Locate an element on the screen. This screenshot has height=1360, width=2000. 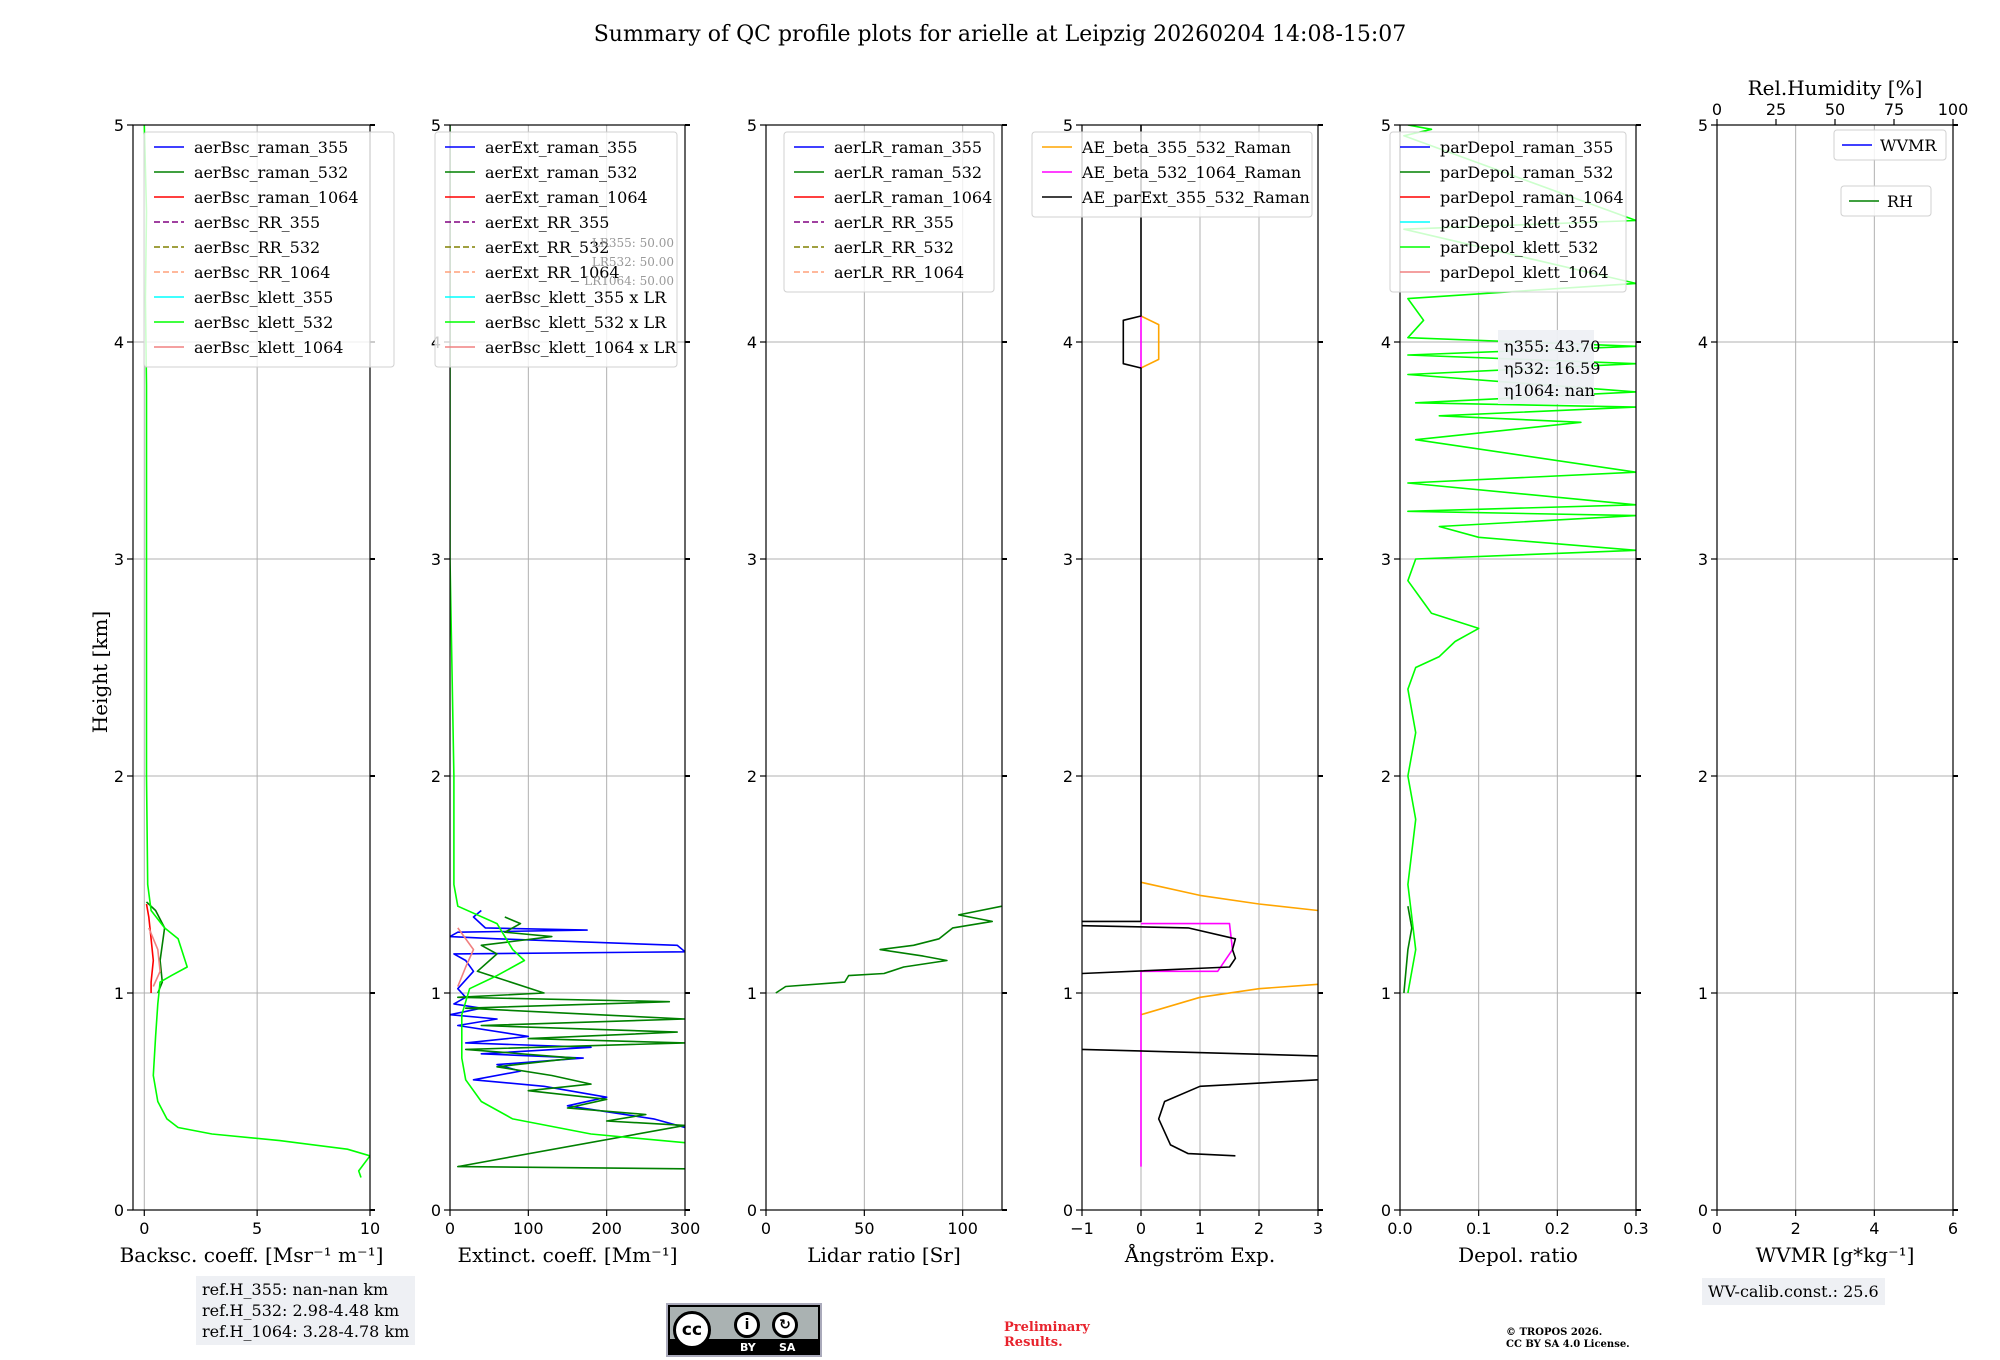
copyright-note: © TROPOS 2026. CC BY SA 4.0 License. is located at coordinates (1568, 1339).